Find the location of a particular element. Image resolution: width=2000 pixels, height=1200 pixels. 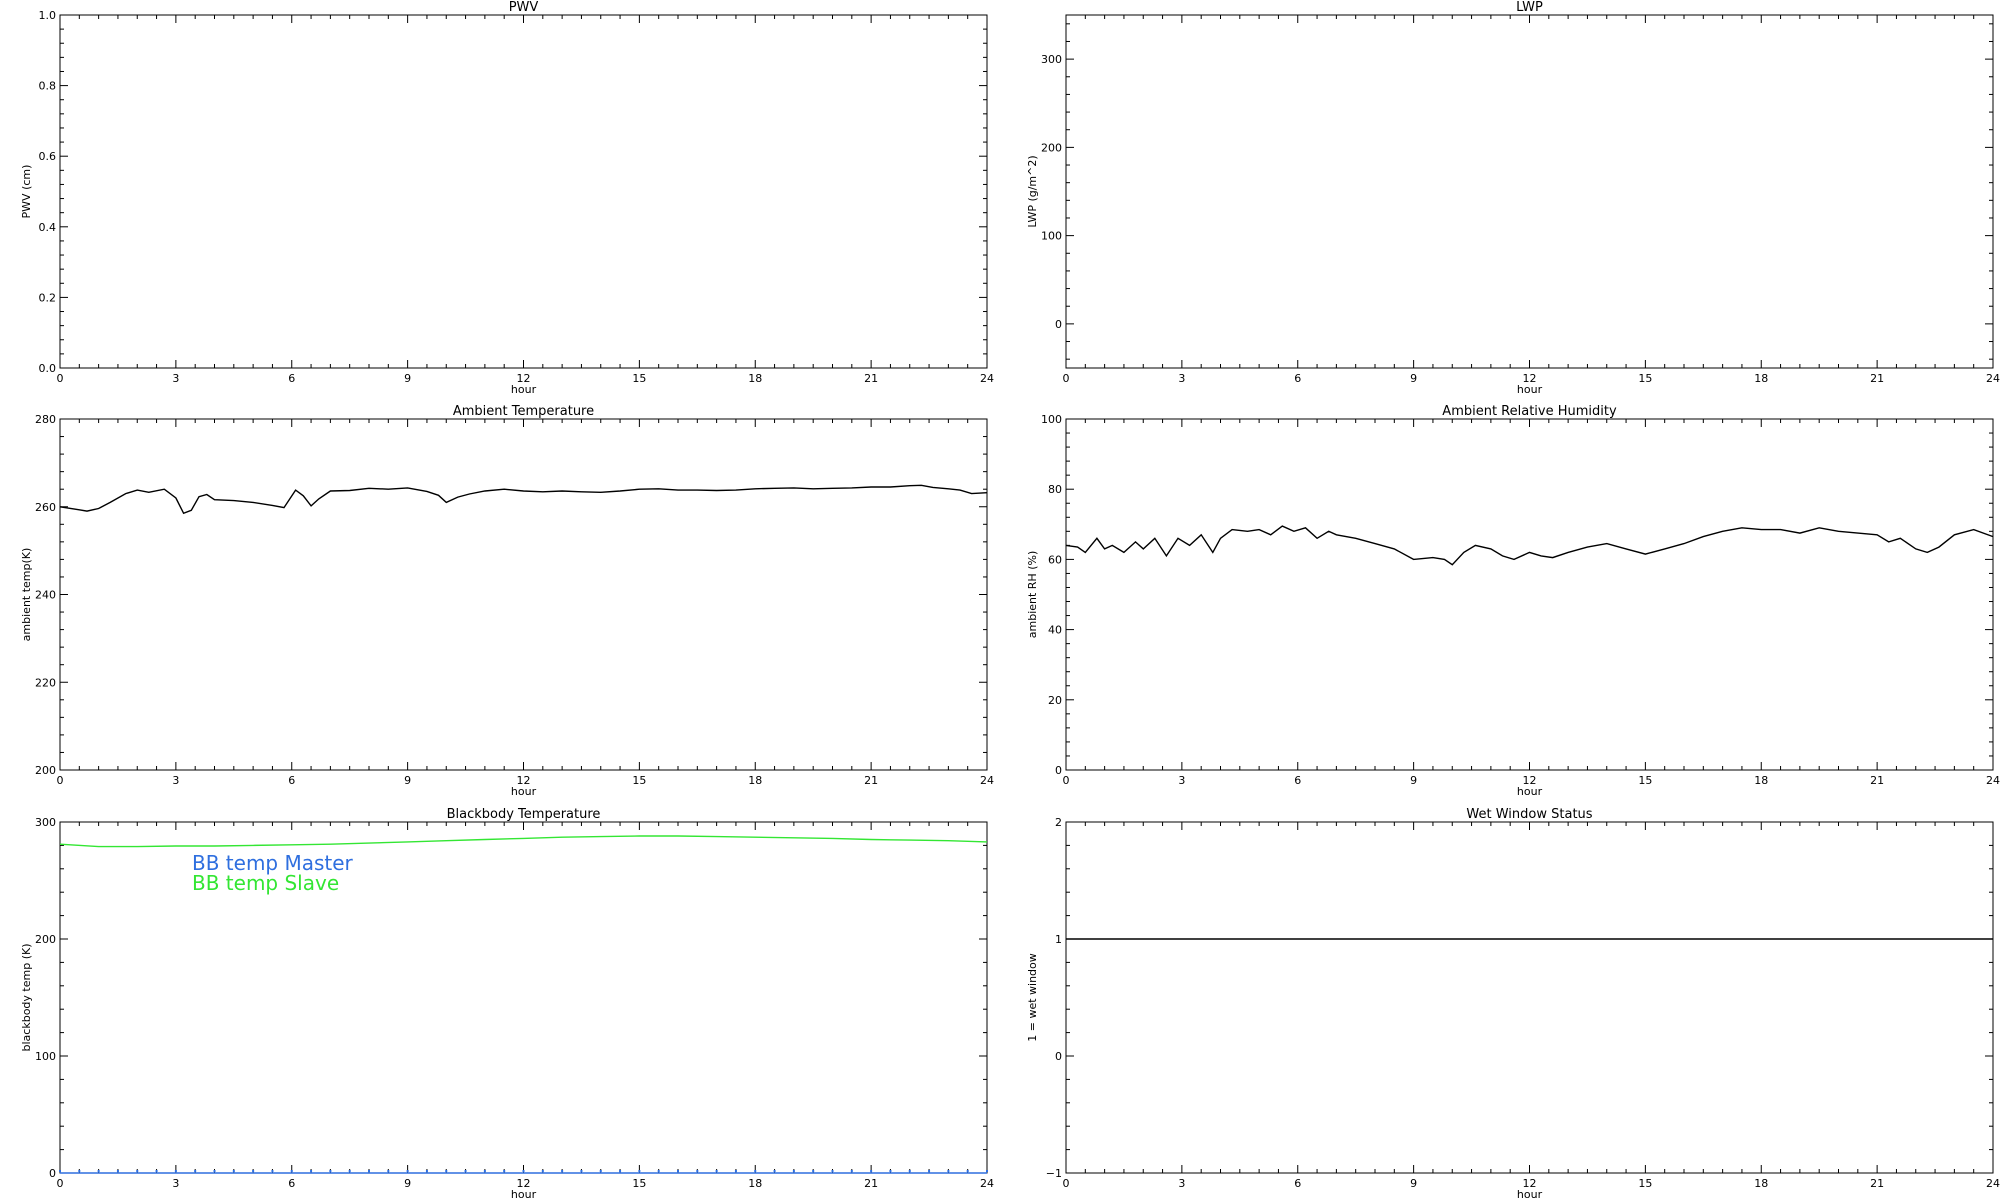

y-axis-label: blackbody temp (K) is located at coordinates (26, 998).